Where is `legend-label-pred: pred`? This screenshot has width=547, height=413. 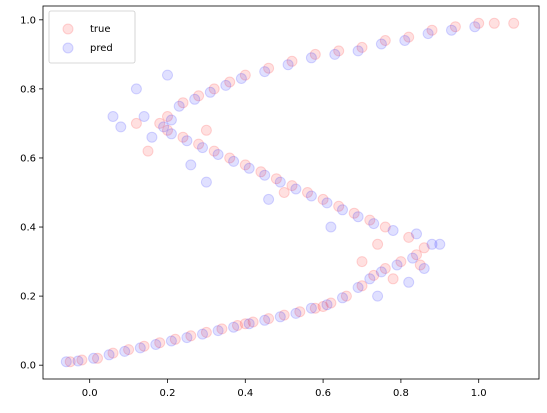
legend-label-pred: pred is located at coordinates (101, 48).